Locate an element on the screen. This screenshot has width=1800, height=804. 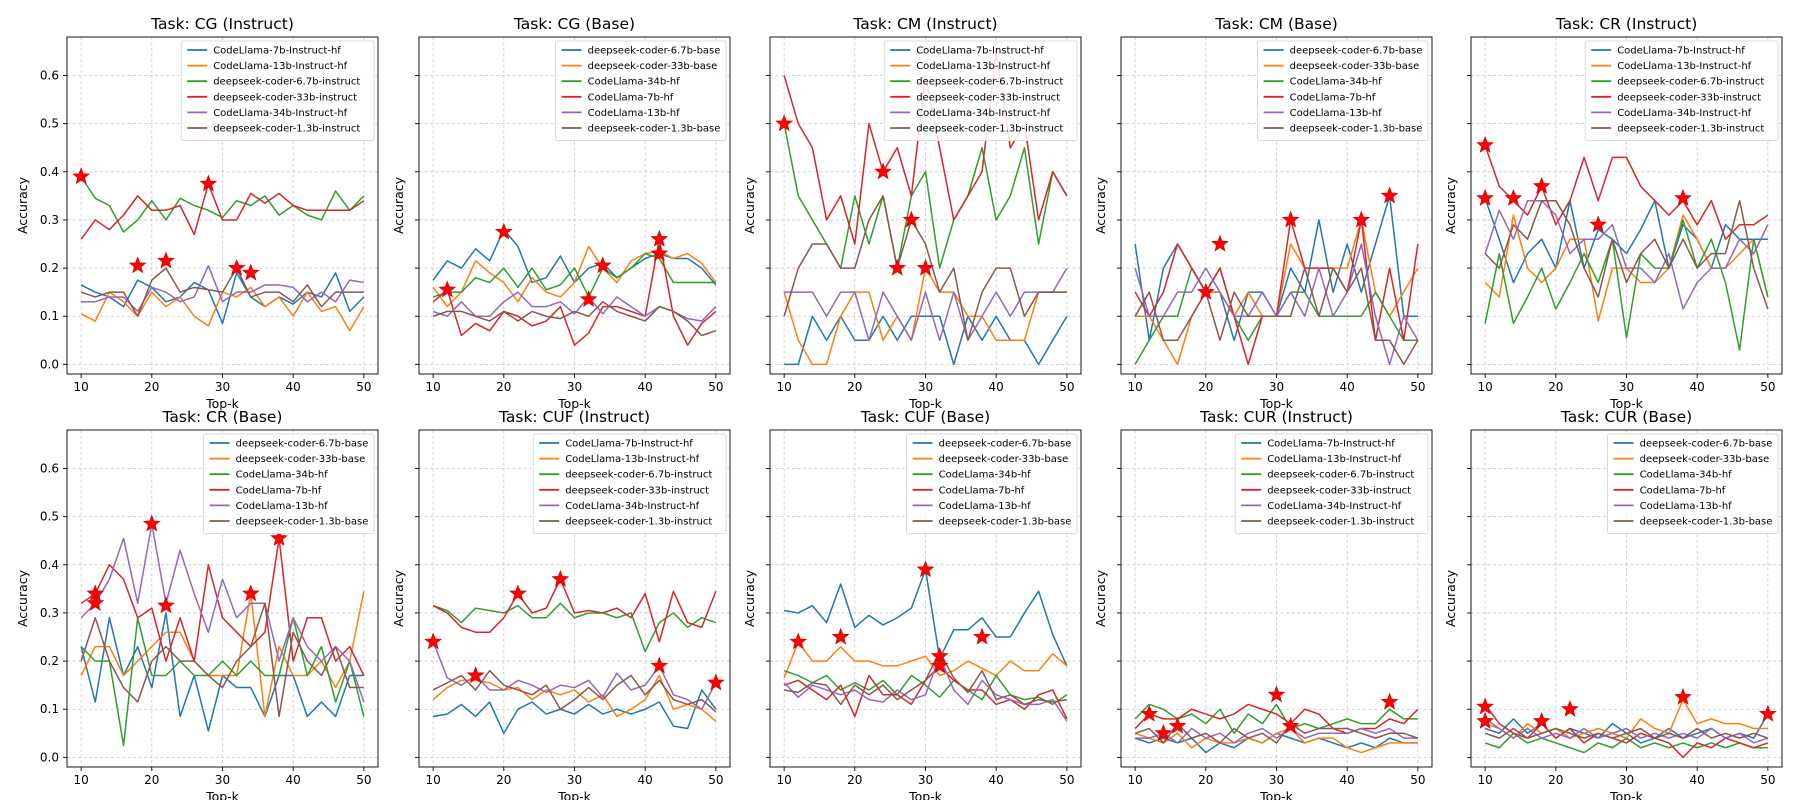
y-tick-label: 0.5 is located at coordinates (49, 124).